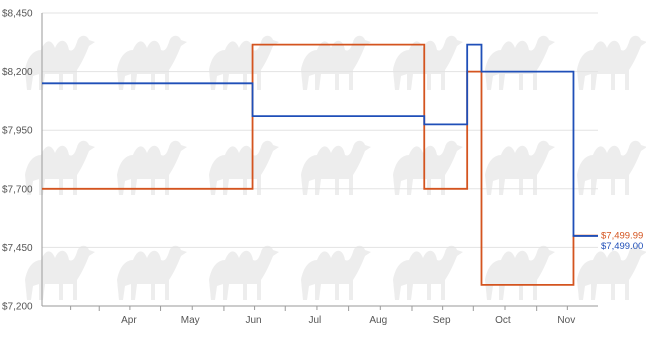 Image resolution: width=646 pixels, height=338 pixels. What do you see at coordinates (17, 189) in the screenshot?
I see `y-tick-label: $7,700` at bounding box center [17, 189].